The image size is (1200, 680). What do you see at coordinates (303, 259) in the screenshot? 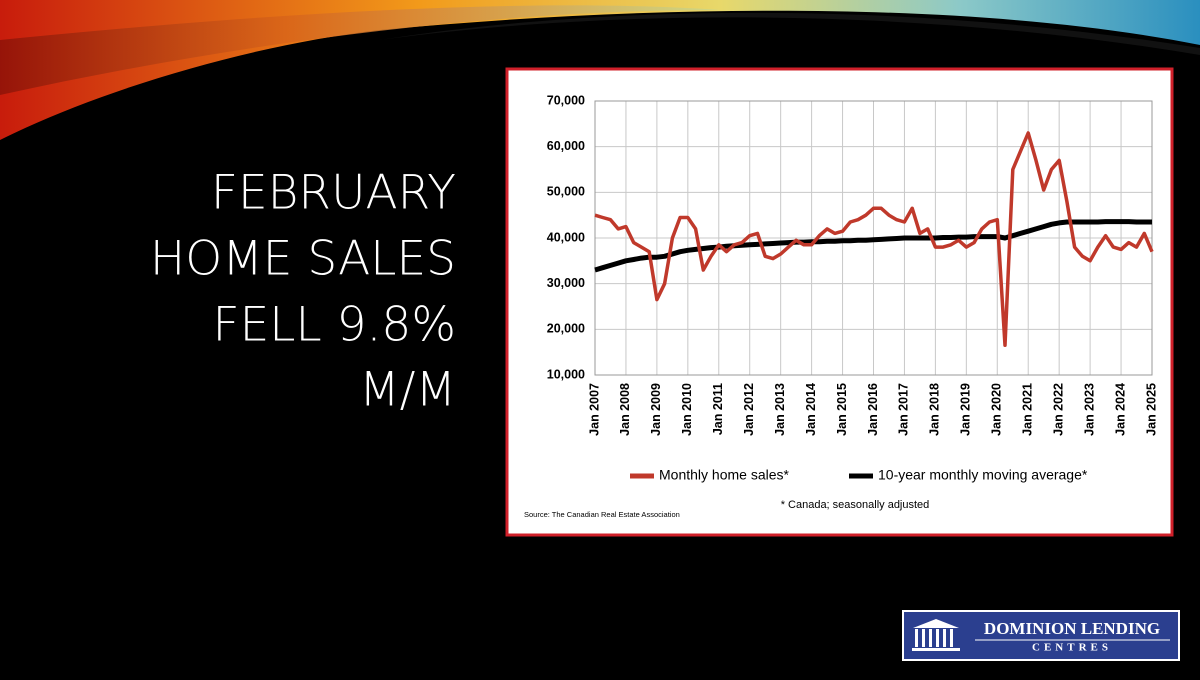
I see `slide-title: HOME SALES` at bounding box center [303, 259].